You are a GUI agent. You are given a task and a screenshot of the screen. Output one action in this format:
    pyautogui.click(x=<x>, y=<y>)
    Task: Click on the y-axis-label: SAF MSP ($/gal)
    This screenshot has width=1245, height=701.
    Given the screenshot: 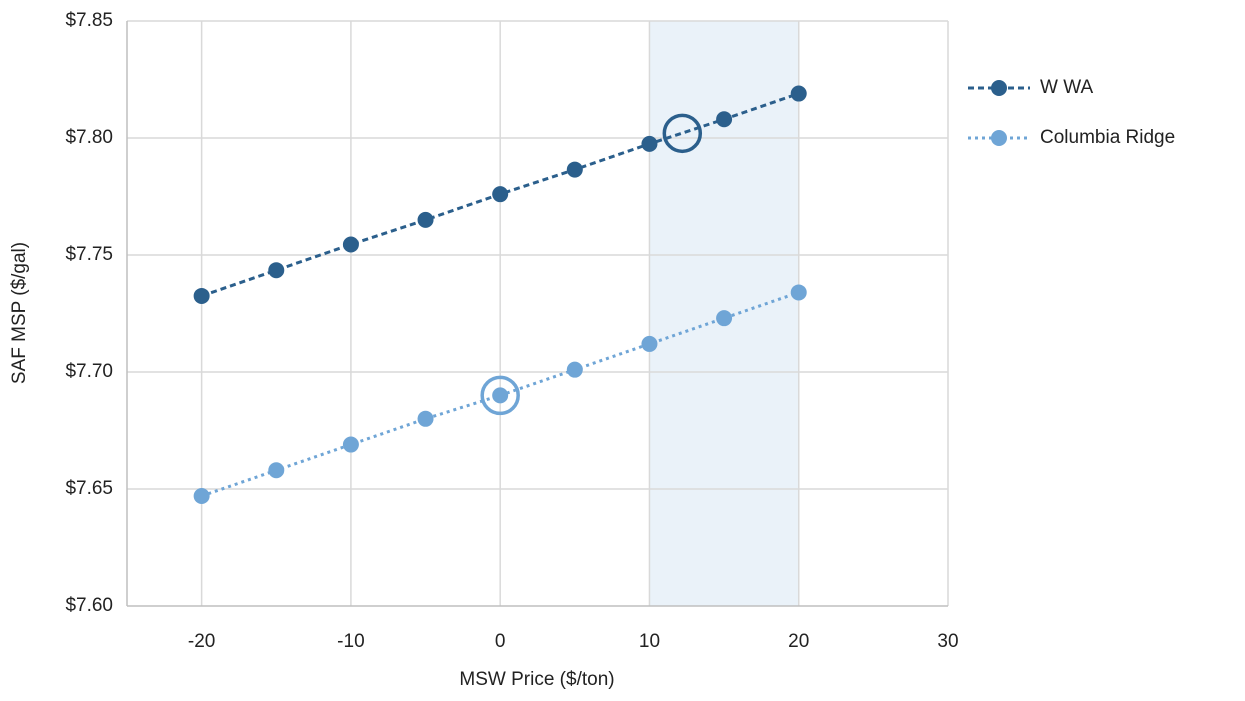 What is the action you would take?
    pyautogui.click(x=19, y=313)
    